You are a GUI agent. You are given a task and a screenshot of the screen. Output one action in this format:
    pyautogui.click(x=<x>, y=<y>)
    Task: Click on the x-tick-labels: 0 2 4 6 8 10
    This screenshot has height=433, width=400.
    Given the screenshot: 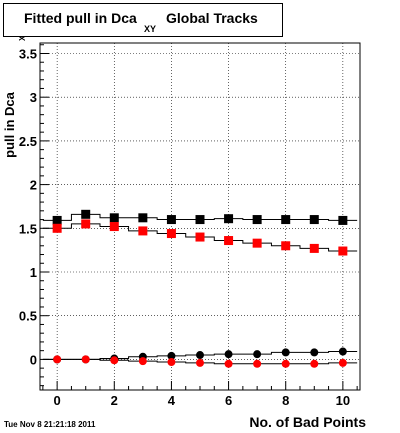 What is the action you would take?
    pyautogui.click(x=202, y=400)
    